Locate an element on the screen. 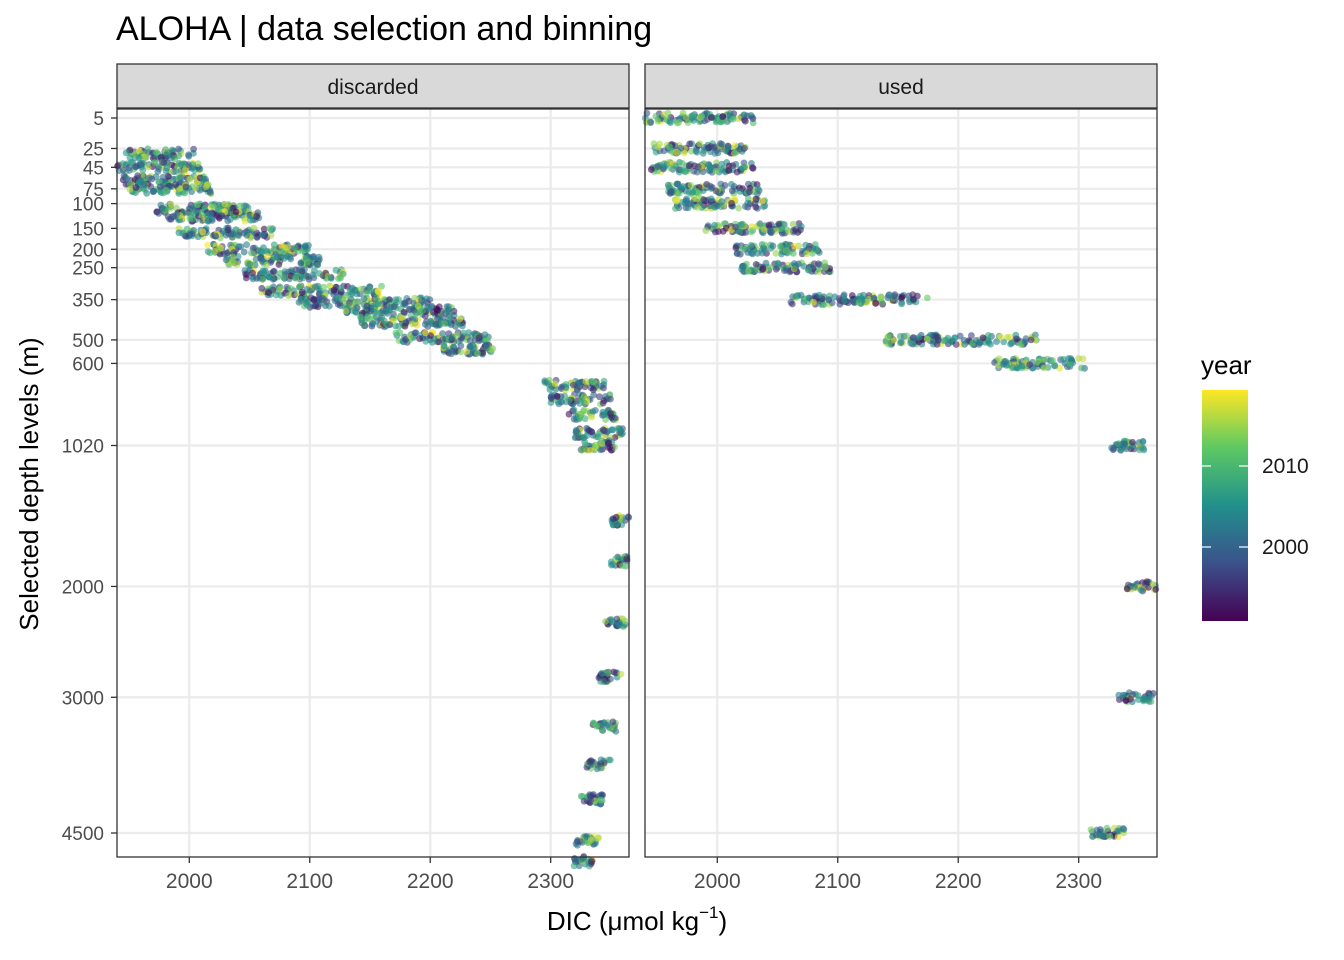 Image resolution: width=1344 pixels, height=960 pixels. facet-strip-label: discarded is located at coordinates (372, 87).